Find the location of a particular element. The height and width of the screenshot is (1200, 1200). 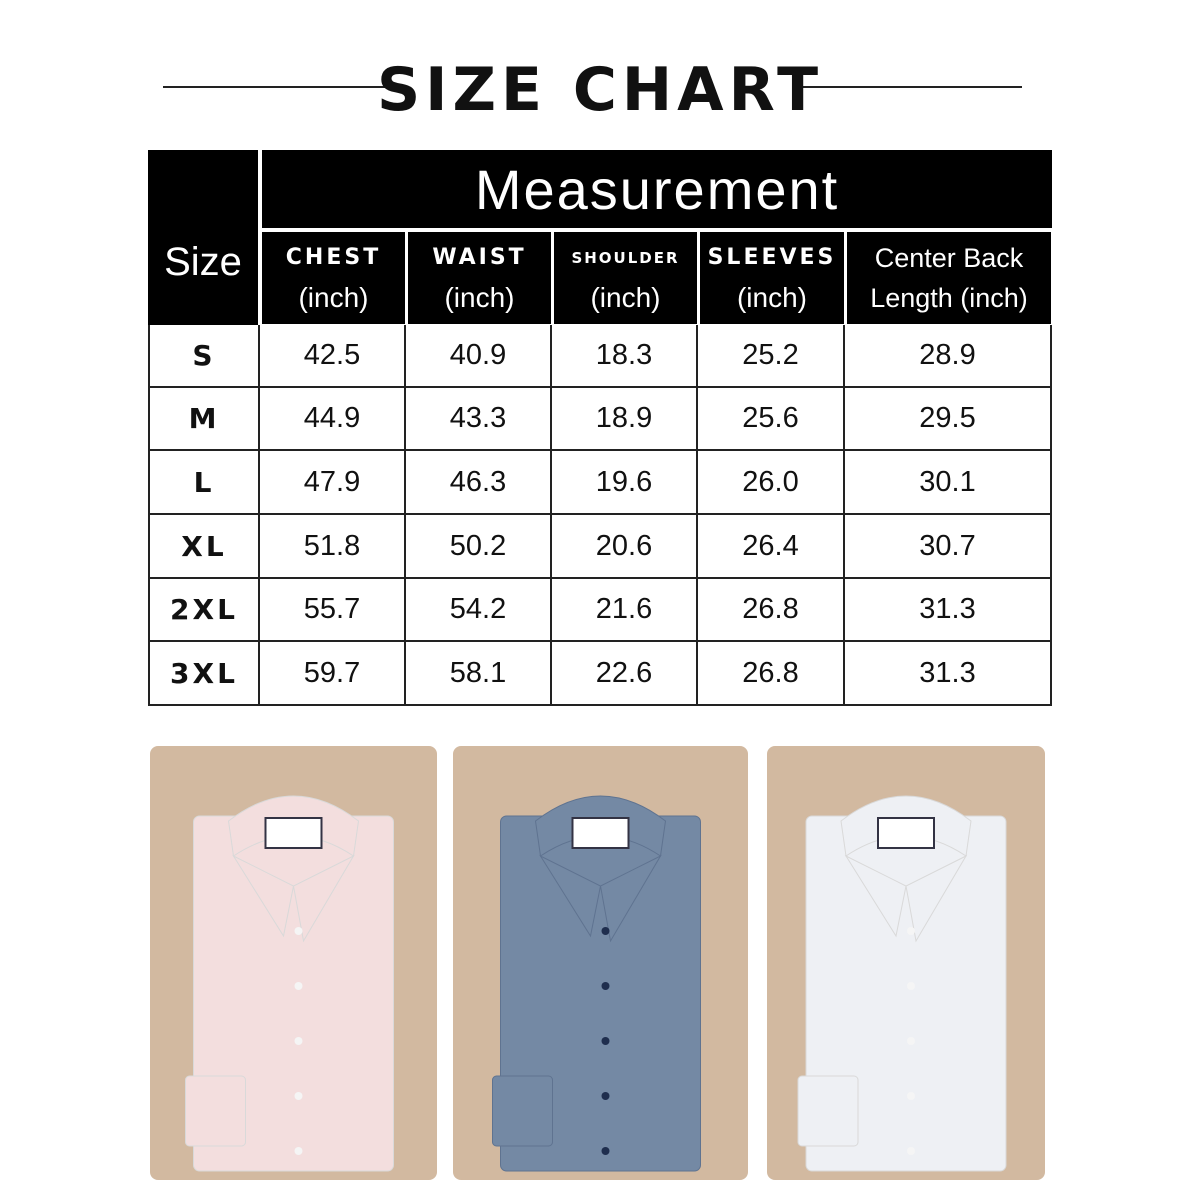

table-cell: 50.2 is located at coordinates (479, 547).